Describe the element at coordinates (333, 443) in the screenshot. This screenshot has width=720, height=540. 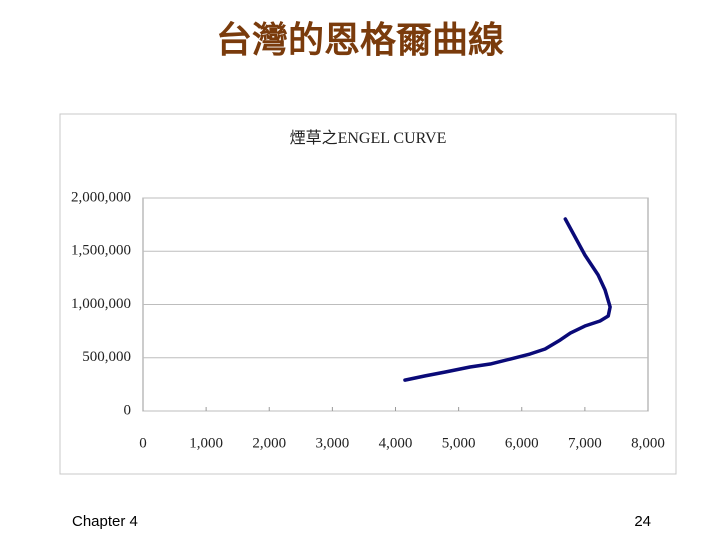
I see `x-tick-label: 3,000` at that location.